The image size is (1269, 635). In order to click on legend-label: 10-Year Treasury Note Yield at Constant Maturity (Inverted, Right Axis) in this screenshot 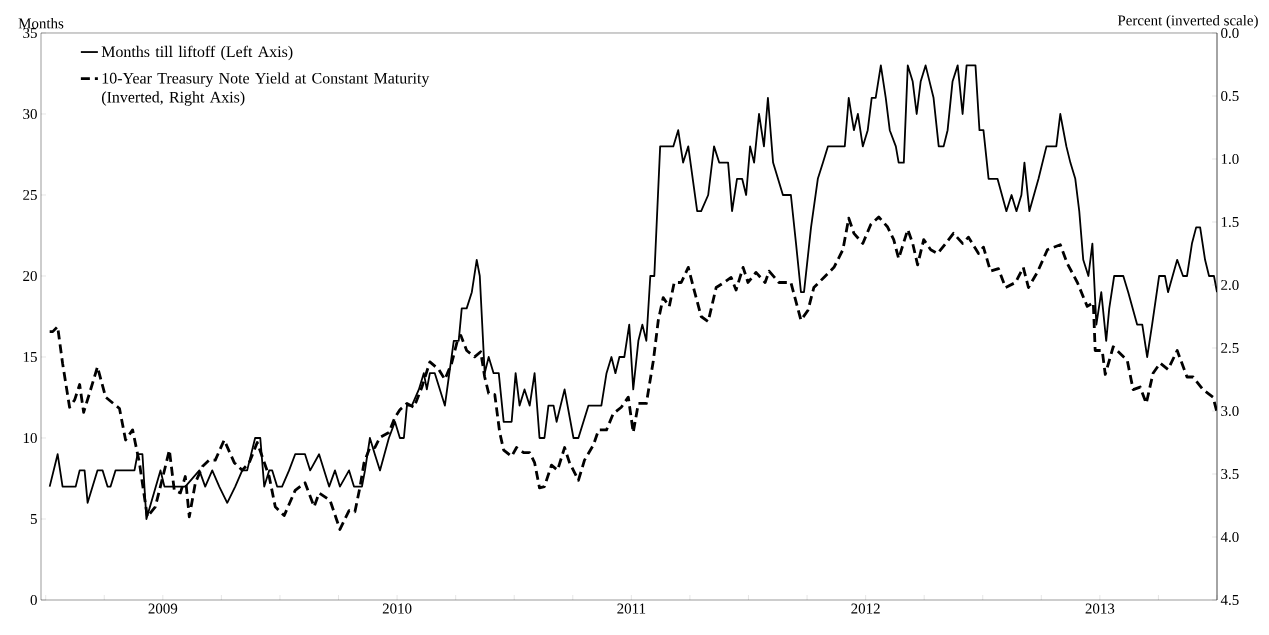, I will do `click(265, 89)`.